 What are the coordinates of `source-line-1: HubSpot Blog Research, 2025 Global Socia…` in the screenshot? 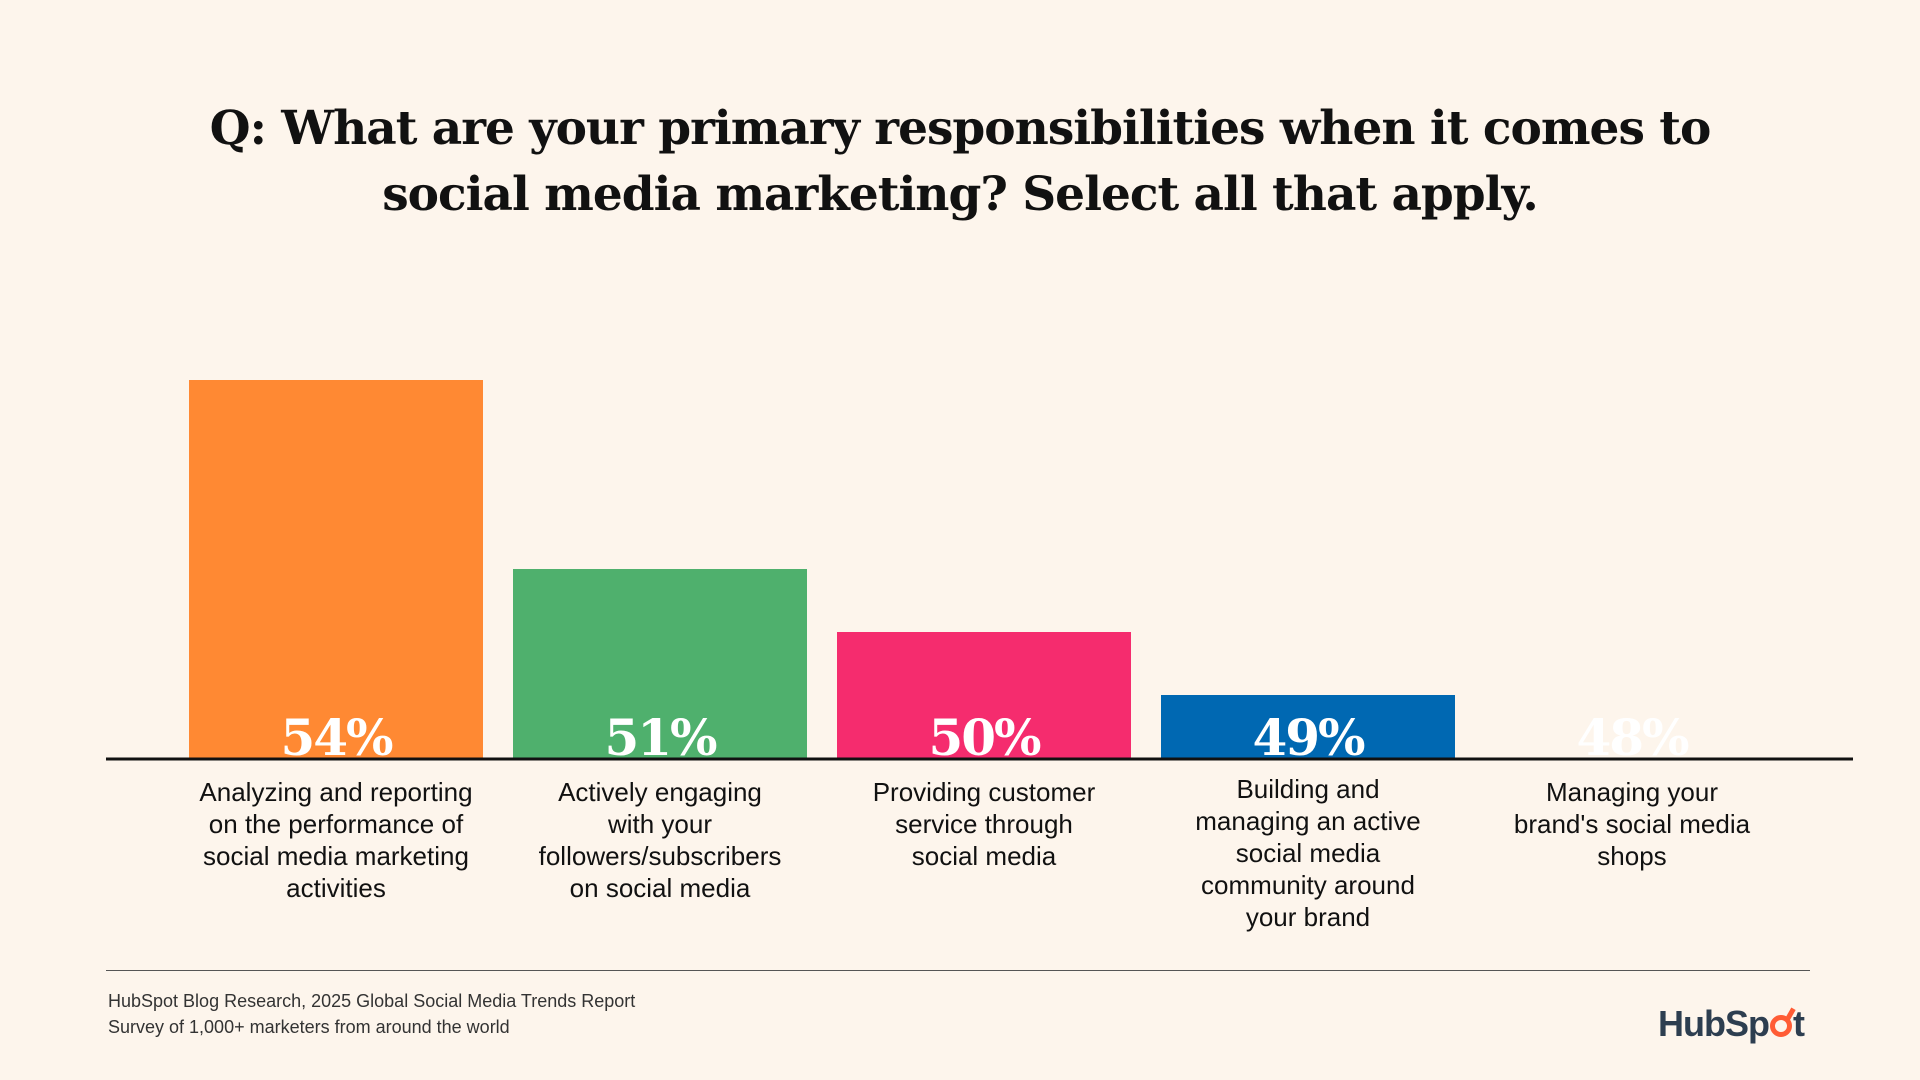 It's located at (372, 1001).